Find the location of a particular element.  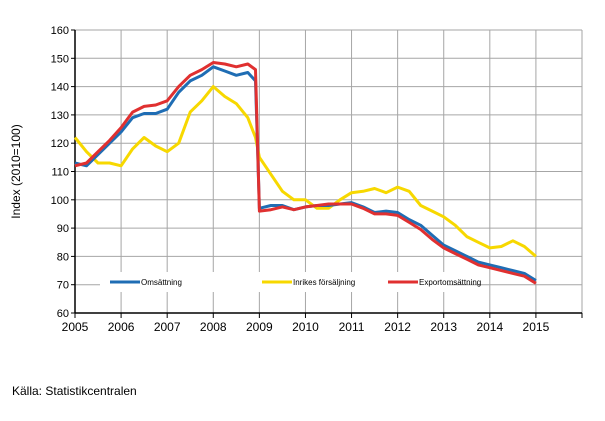

y-tick-label: 80 is located at coordinates (63, 257).